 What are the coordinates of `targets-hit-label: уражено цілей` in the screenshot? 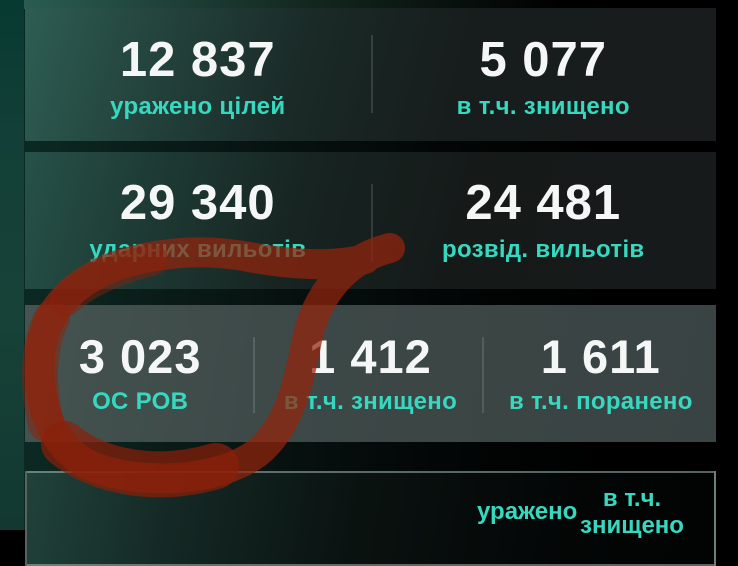 It's located at (198, 106).